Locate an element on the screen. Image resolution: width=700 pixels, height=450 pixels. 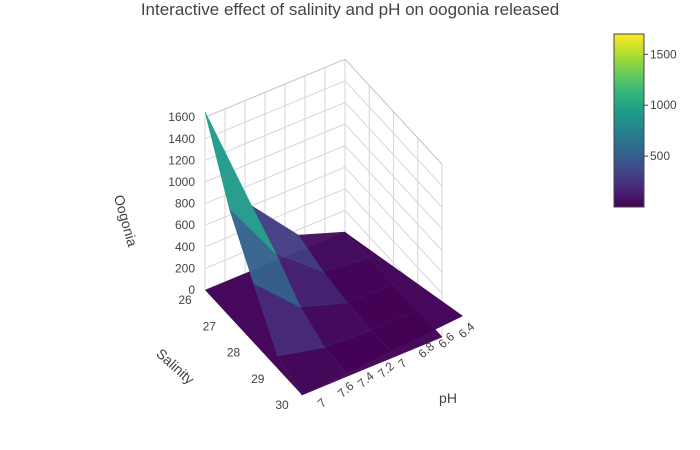
colorbar-tick-label: 1500 is located at coordinates (663, 54).